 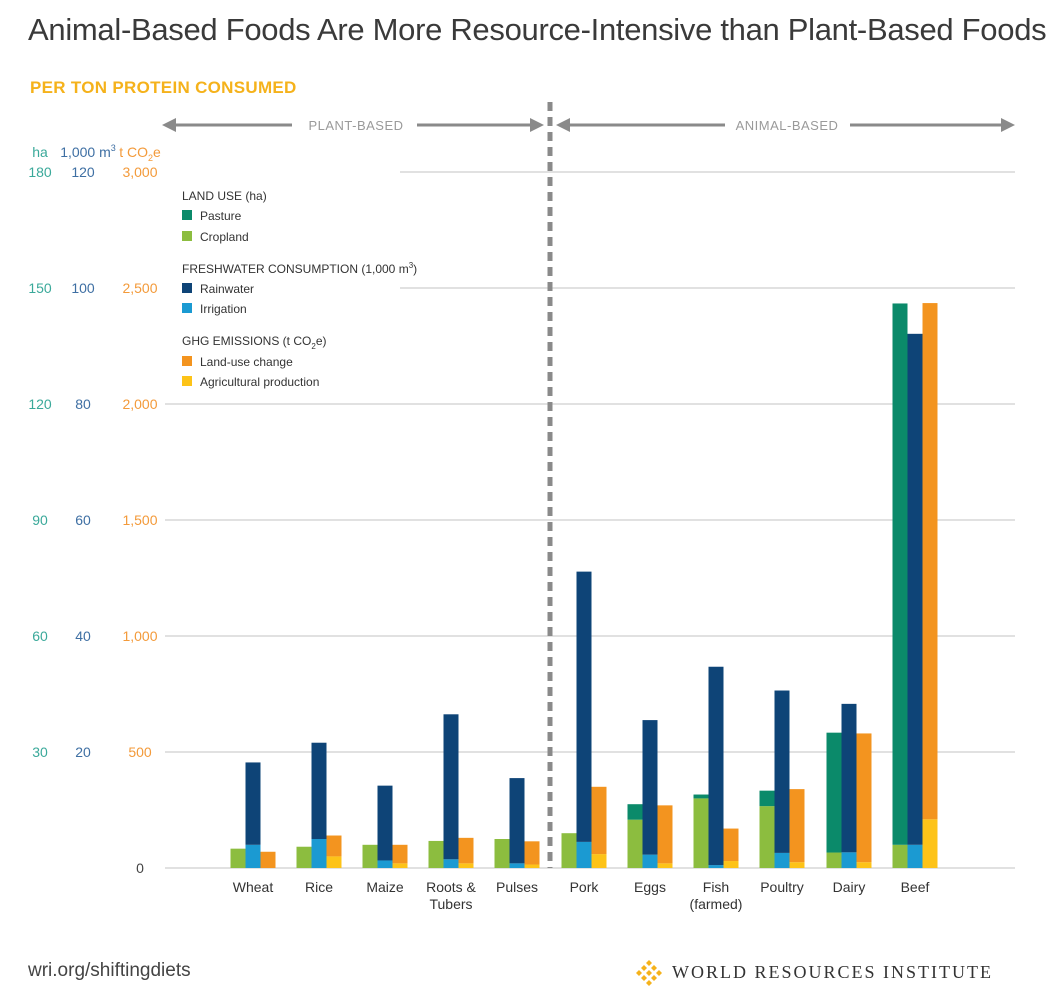 What do you see at coordinates (221, 216) in the screenshot?
I see `legend-pasture: Pasture` at bounding box center [221, 216].